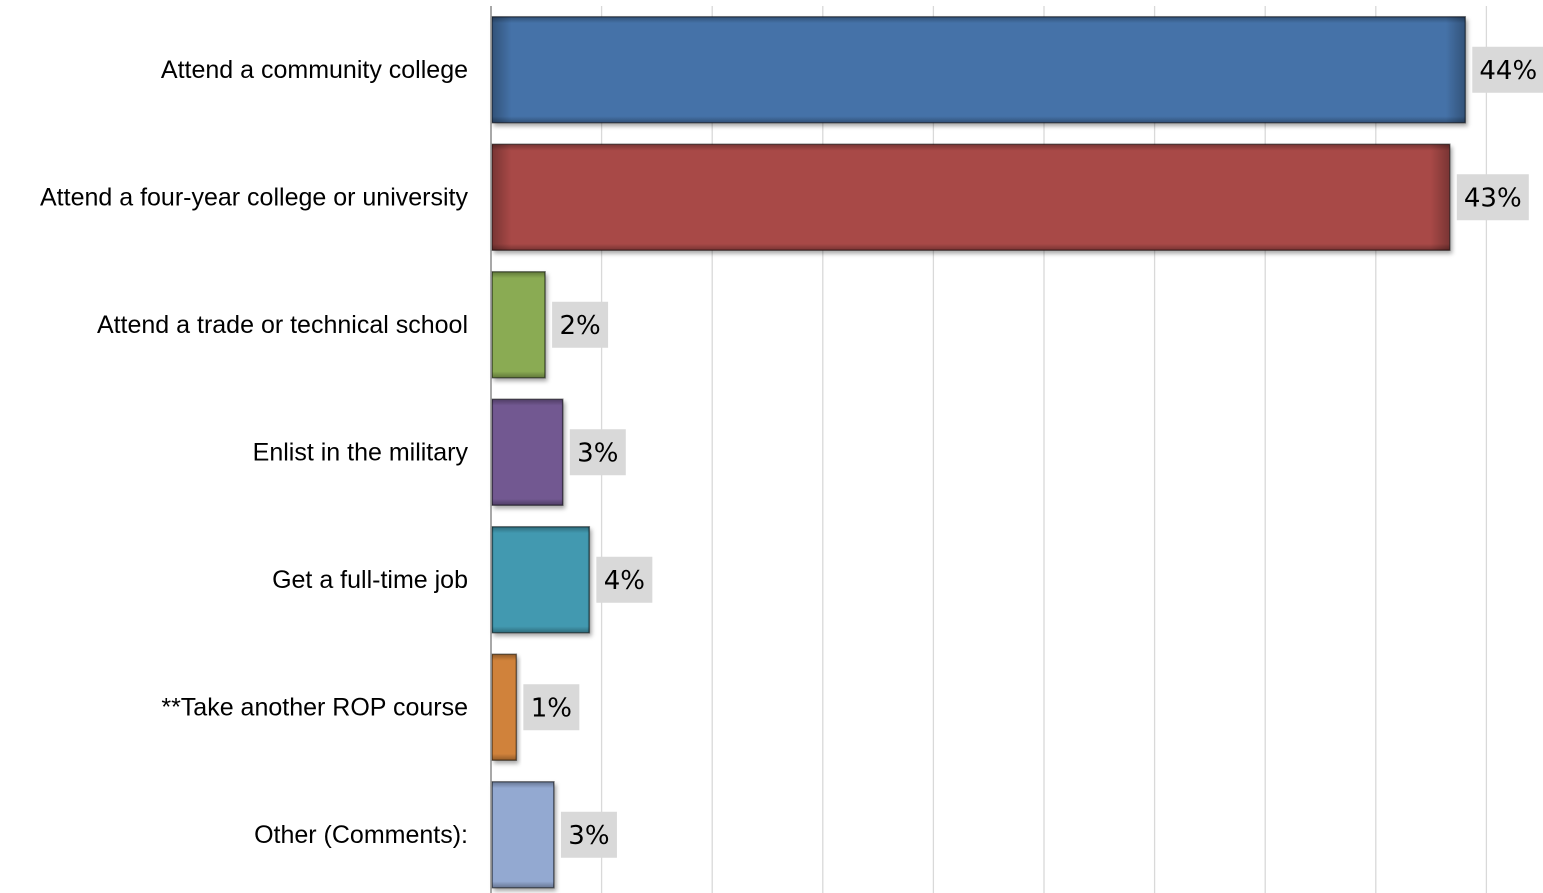  What do you see at coordinates (314, 707) in the screenshot?
I see `category-label: **Take another ROP course` at bounding box center [314, 707].